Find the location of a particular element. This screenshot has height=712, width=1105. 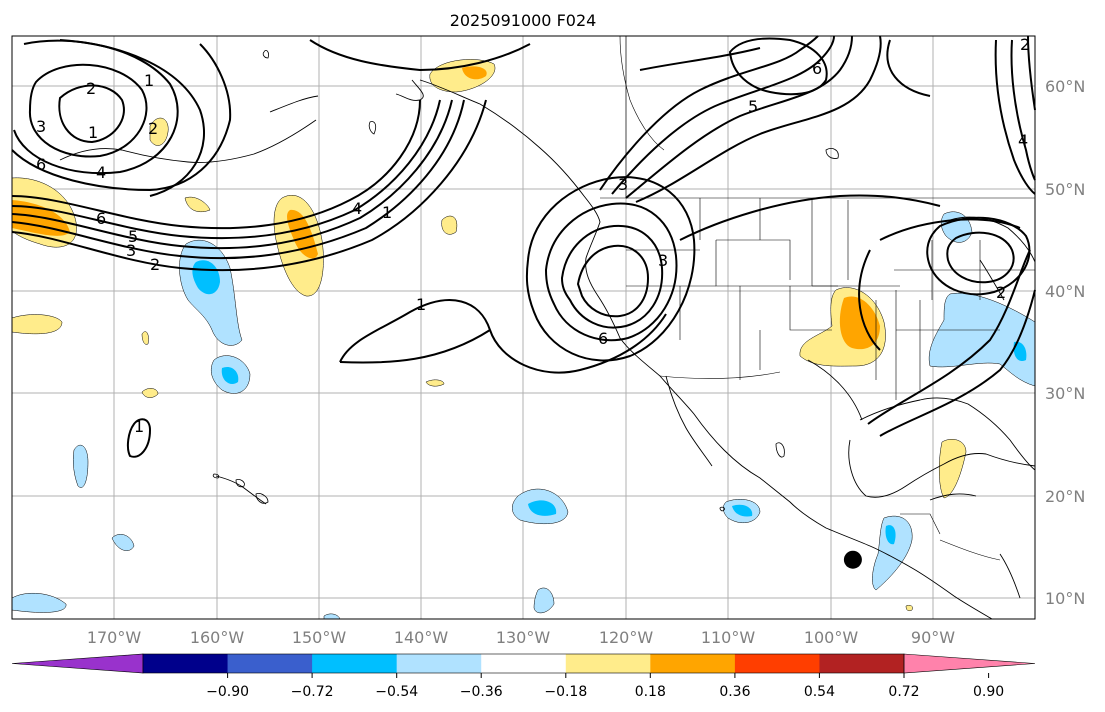

lon-label: 90°W is located at coordinates (933, 637).